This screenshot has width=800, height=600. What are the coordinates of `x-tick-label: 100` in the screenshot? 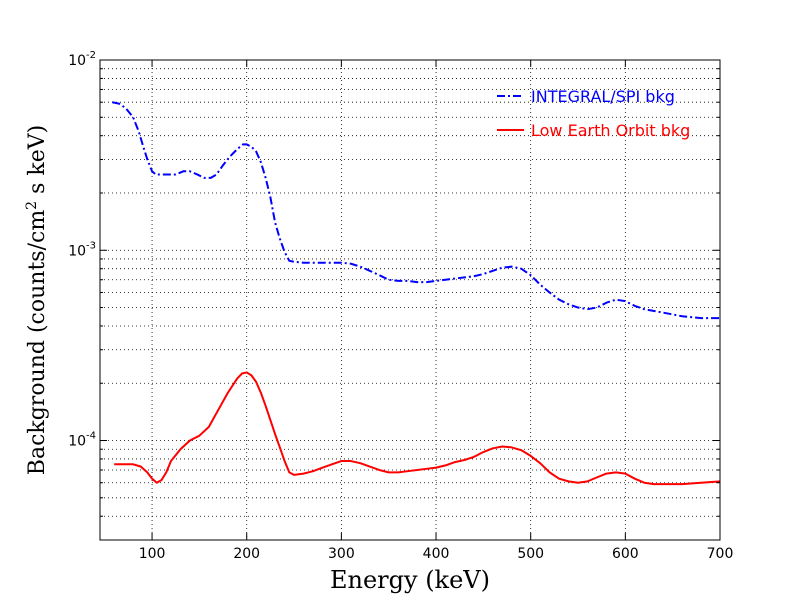 It's located at (152, 554).